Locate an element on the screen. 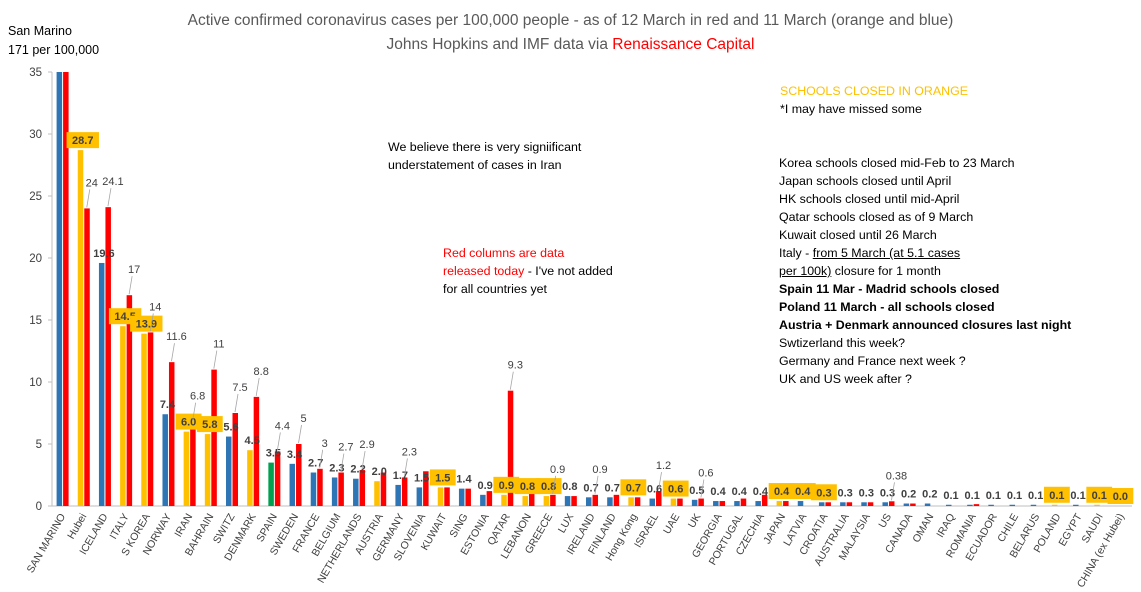 The image size is (1141, 592). data-label-mar11: 2.2 is located at coordinates (357, 470).